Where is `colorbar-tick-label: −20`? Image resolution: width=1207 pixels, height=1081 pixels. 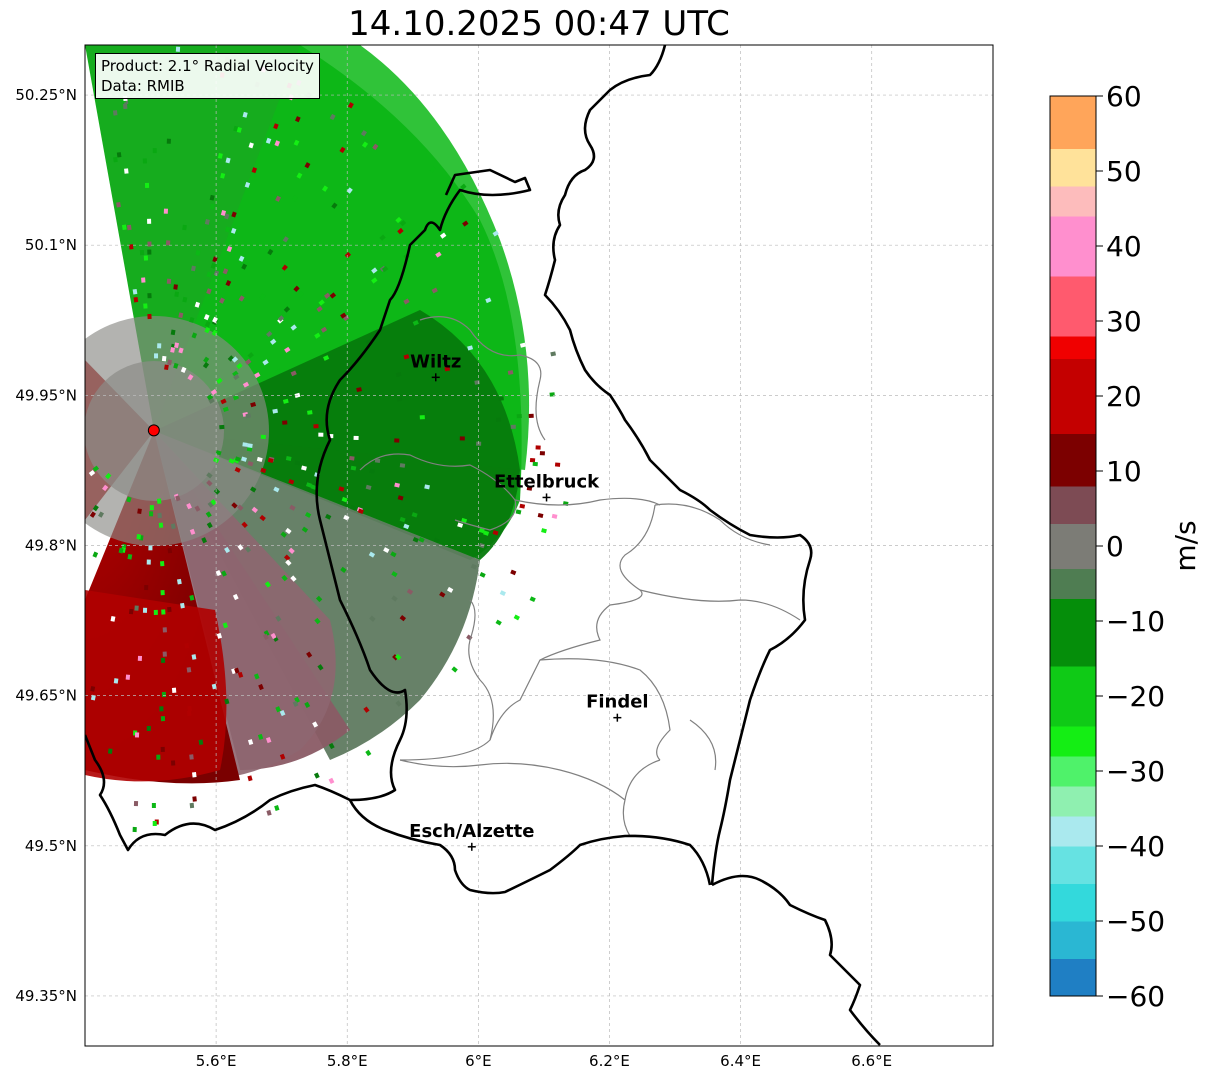 colorbar-tick-label: −20 is located at coordinates (1135, 696).